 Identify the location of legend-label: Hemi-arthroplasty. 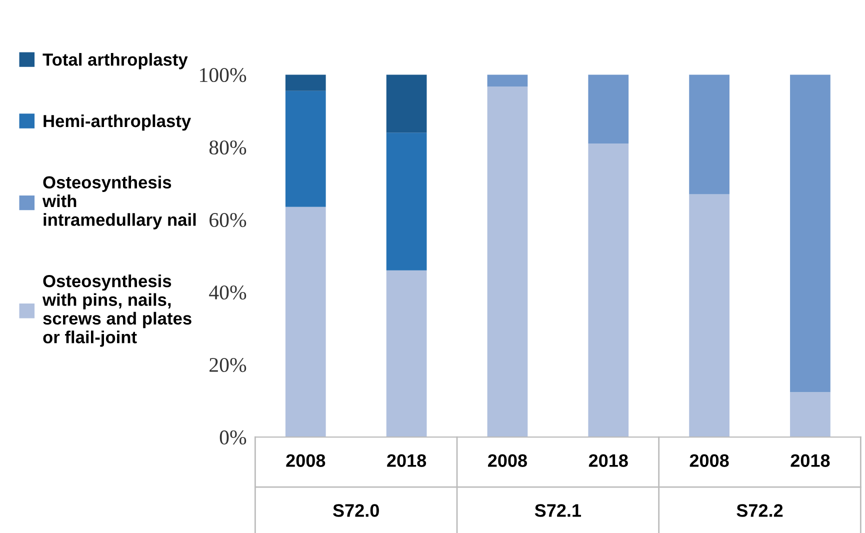
(117, 122).